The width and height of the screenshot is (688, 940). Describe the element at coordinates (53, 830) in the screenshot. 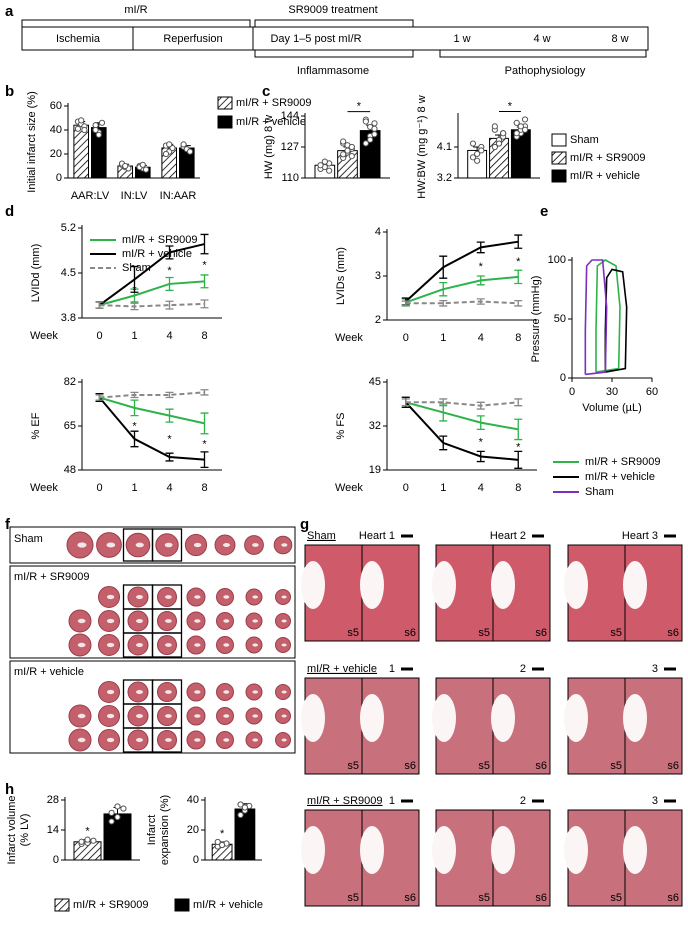

I see `y-tick-label: 14` at that location.